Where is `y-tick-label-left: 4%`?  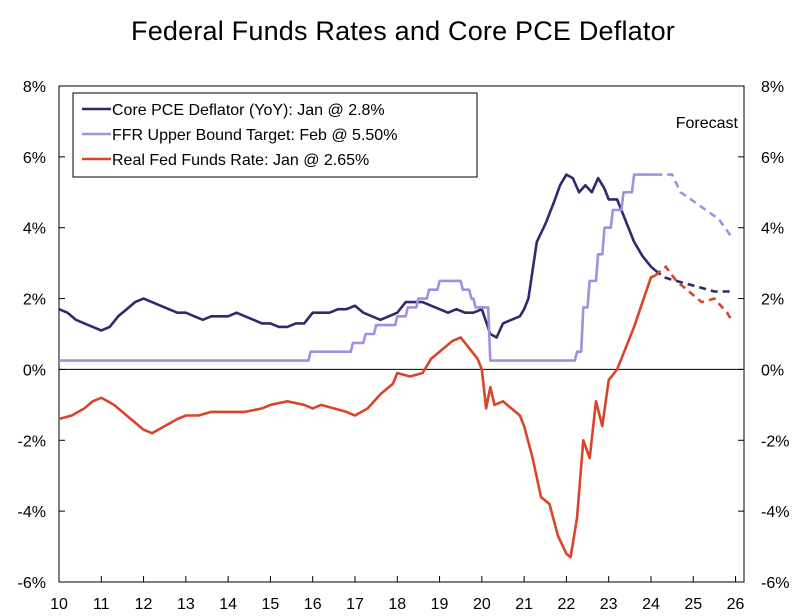
y-tick-label-left: 4% is located at coordinates (34, 229).